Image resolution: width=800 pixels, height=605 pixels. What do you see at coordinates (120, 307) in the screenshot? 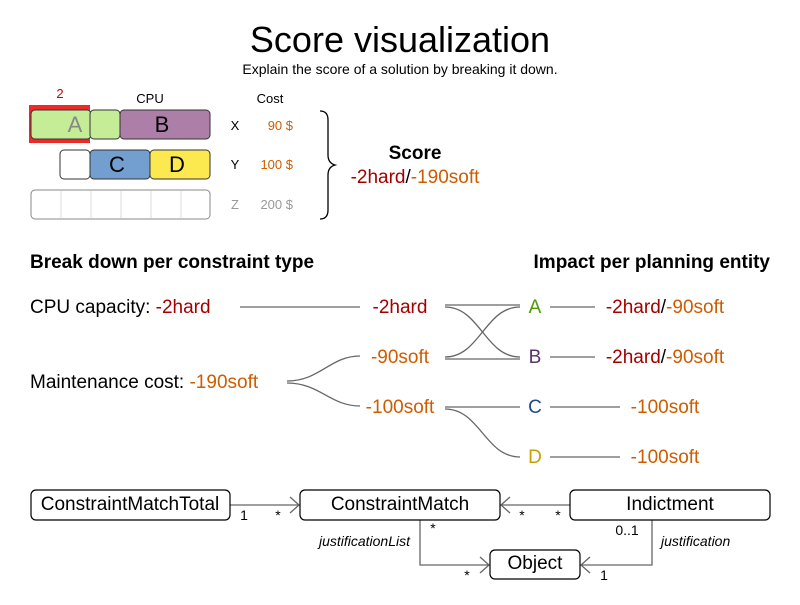
I see `constraint-cpu: CPU capacity: -2hard` at bounding box center [120, 307].